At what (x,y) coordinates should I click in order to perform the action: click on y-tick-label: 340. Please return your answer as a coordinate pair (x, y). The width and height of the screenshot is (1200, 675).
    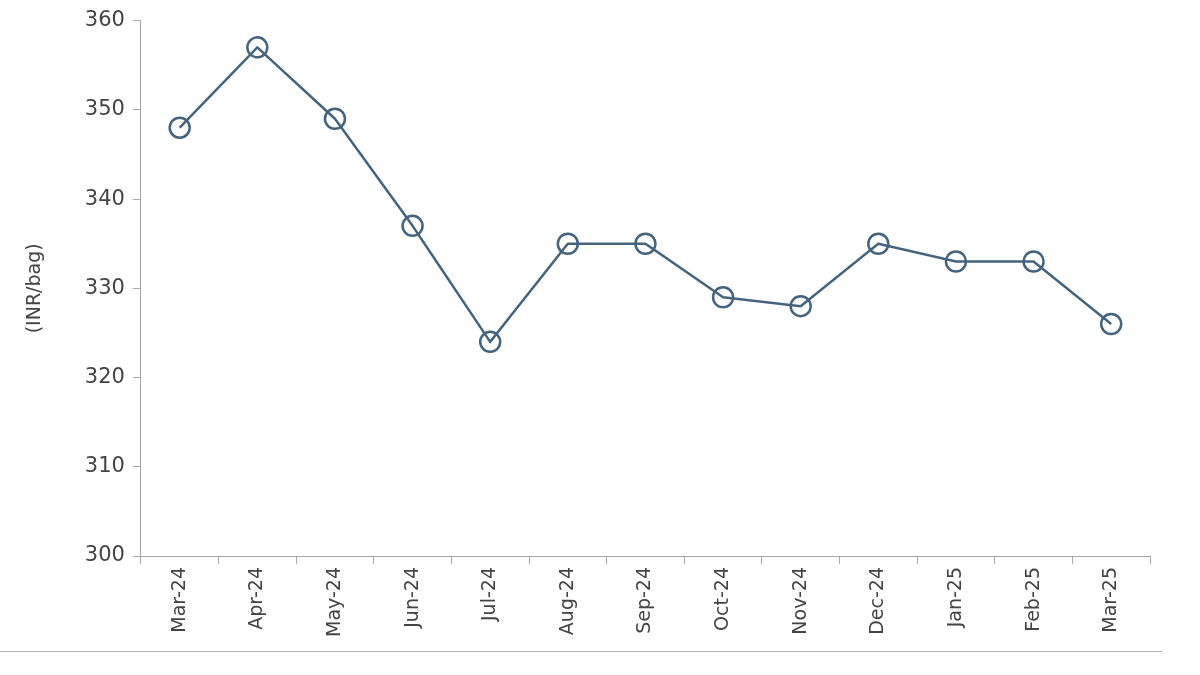
    Looking at the image, I should click on (104, 197).